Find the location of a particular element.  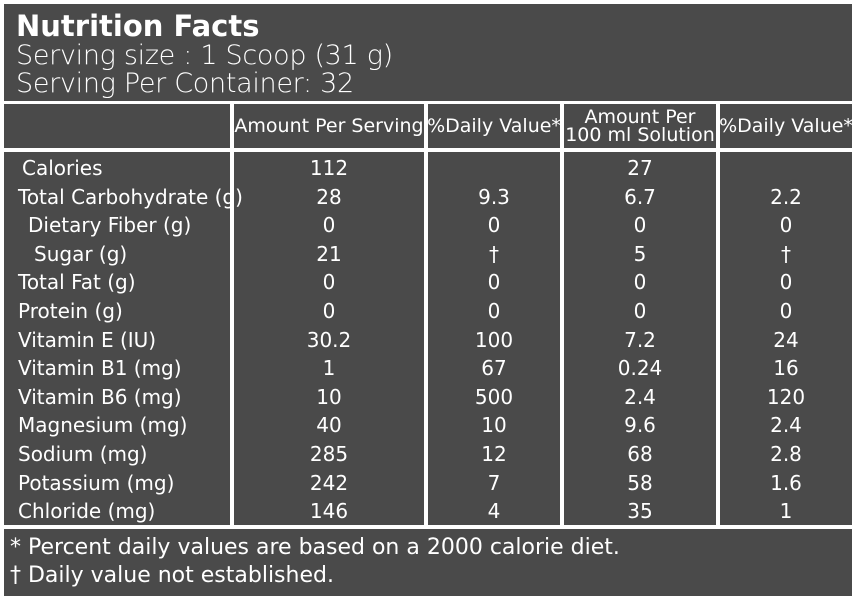

nutrient-name: Total Fat (g) is located at coordinates (77, 282).